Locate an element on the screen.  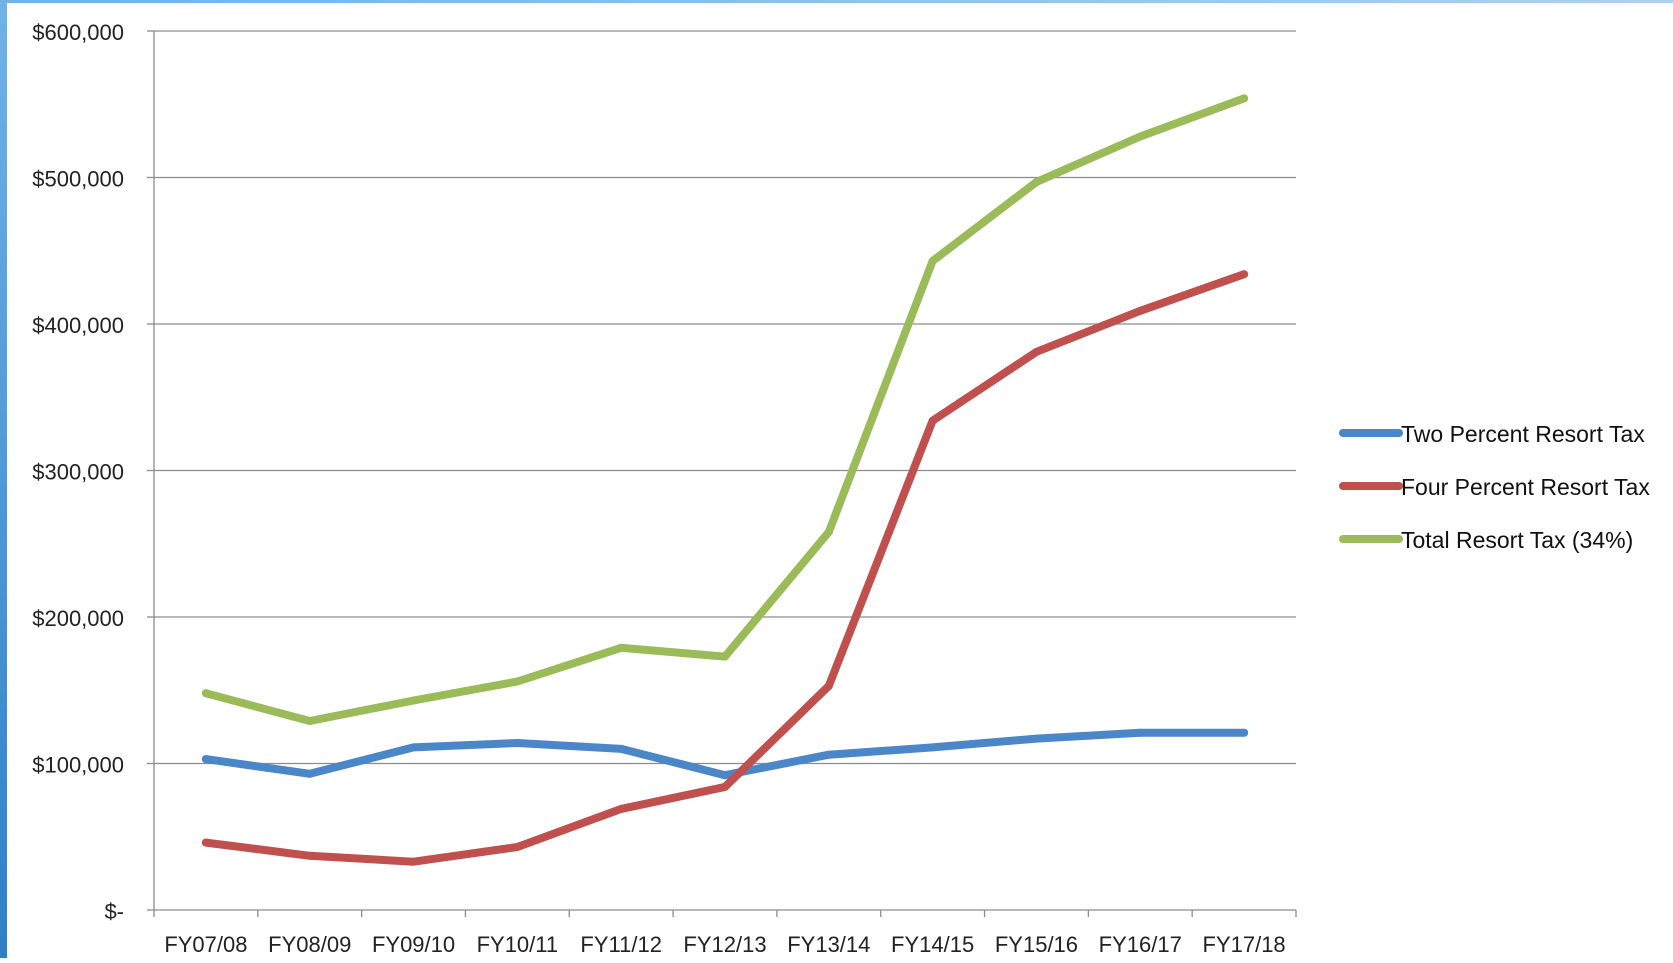
top-border-strip is located at coordinates (836, 1).